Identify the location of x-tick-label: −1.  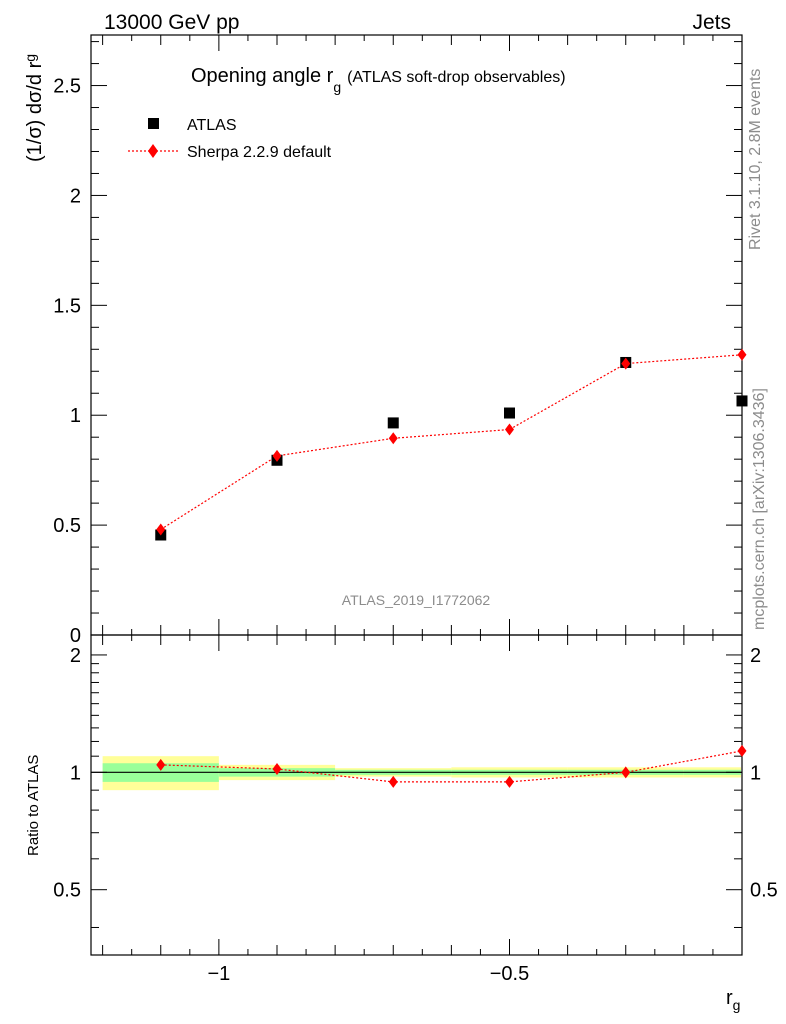
(218, 974).